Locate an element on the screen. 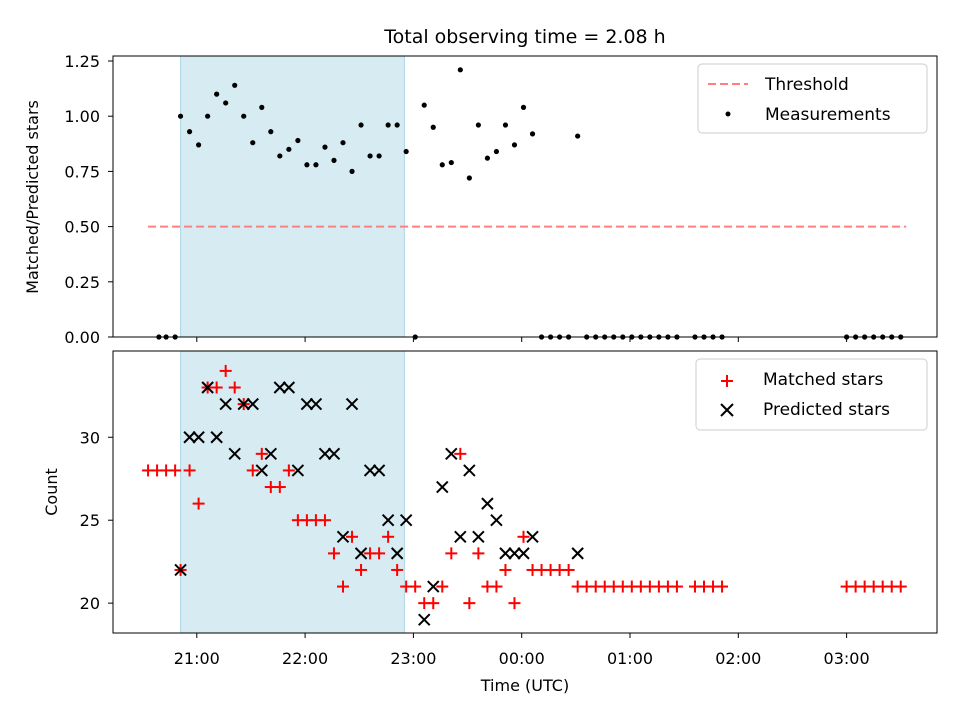 Image resolution: width=960 pixels, height=720 pixels. count-legend: Matched stars Predicted stars is located at coordinates (811, 394).